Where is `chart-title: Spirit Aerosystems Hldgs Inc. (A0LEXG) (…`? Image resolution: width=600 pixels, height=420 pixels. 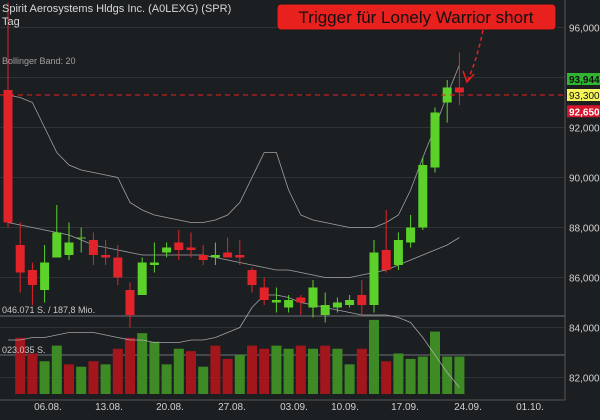 chart-title: Spirit Aerosystems Hldgs Inc. (A0LEXG) (… is located at coordinates (116, 9).